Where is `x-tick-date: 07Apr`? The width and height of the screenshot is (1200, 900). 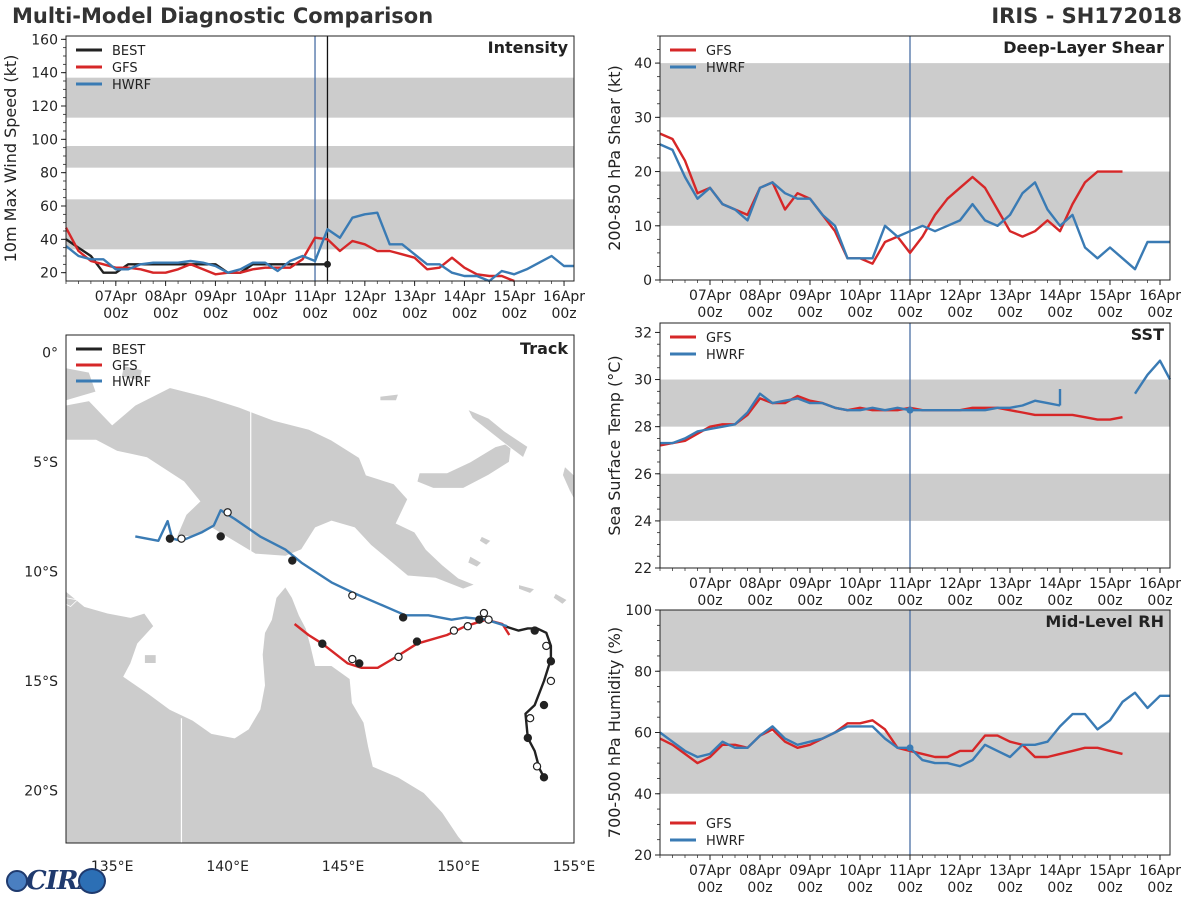 x-tick-date: 07Apr is located at coordinates (116, 297).